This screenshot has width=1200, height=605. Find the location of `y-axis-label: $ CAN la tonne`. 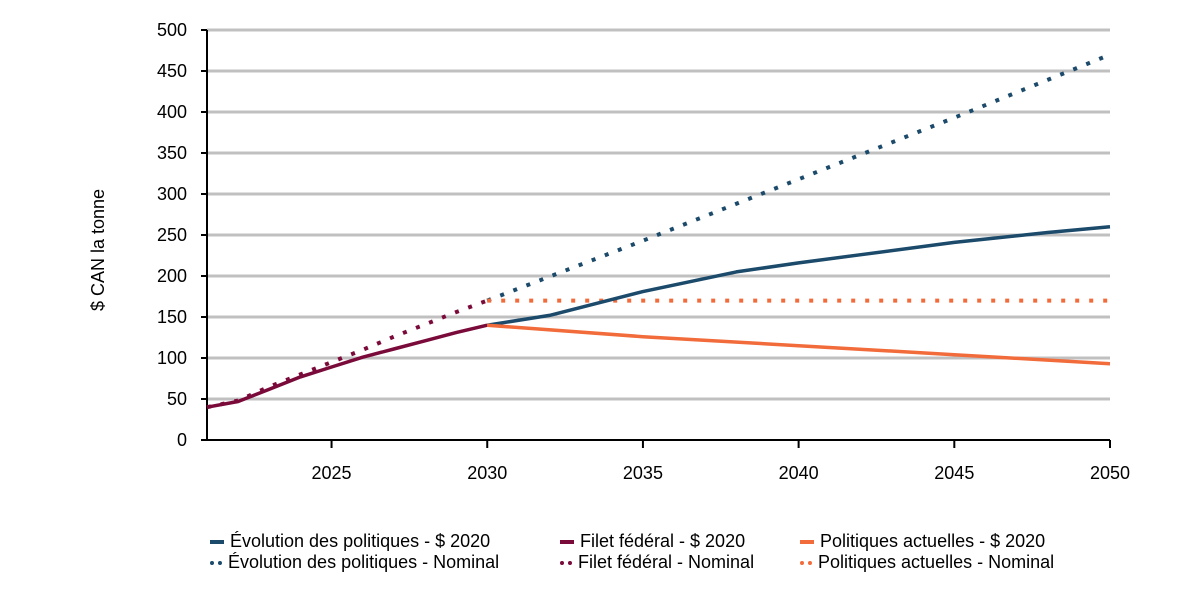

y-axis-label: $ CAN la tonne is located at coordinates (98, 250).